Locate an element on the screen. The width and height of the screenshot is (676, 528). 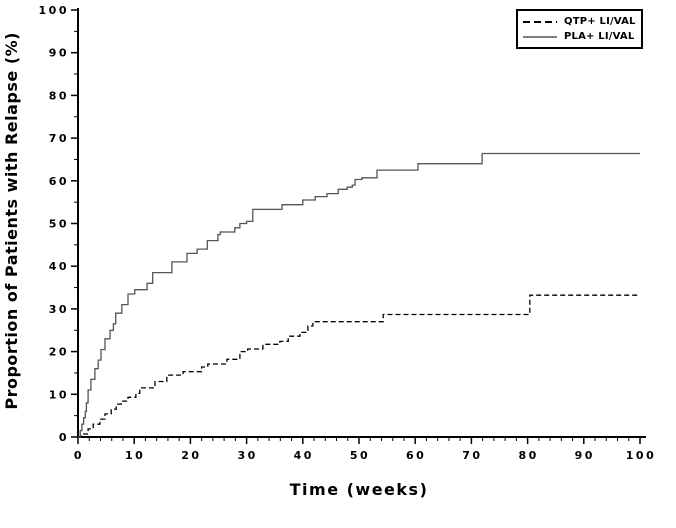
legend-entry-qtp: QTP+ LI/VAL is located at coordinates (579, 21).